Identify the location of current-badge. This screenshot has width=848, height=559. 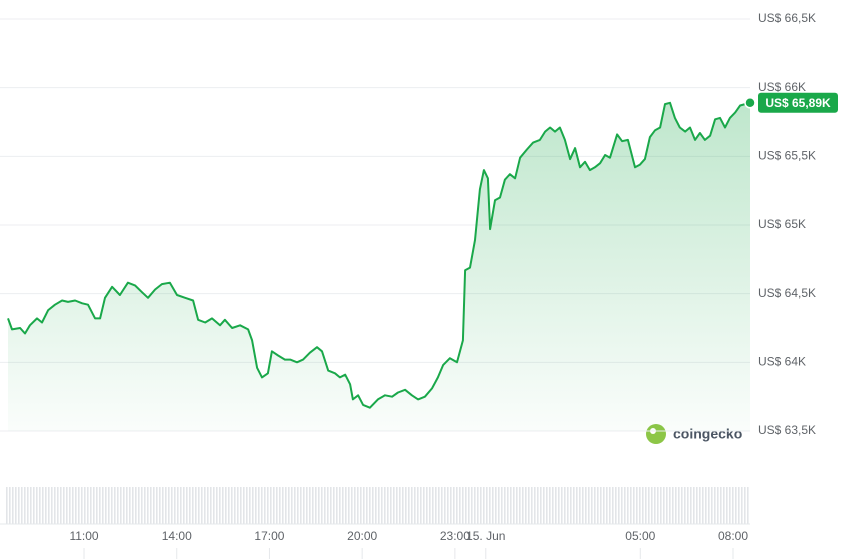
(798, 102).